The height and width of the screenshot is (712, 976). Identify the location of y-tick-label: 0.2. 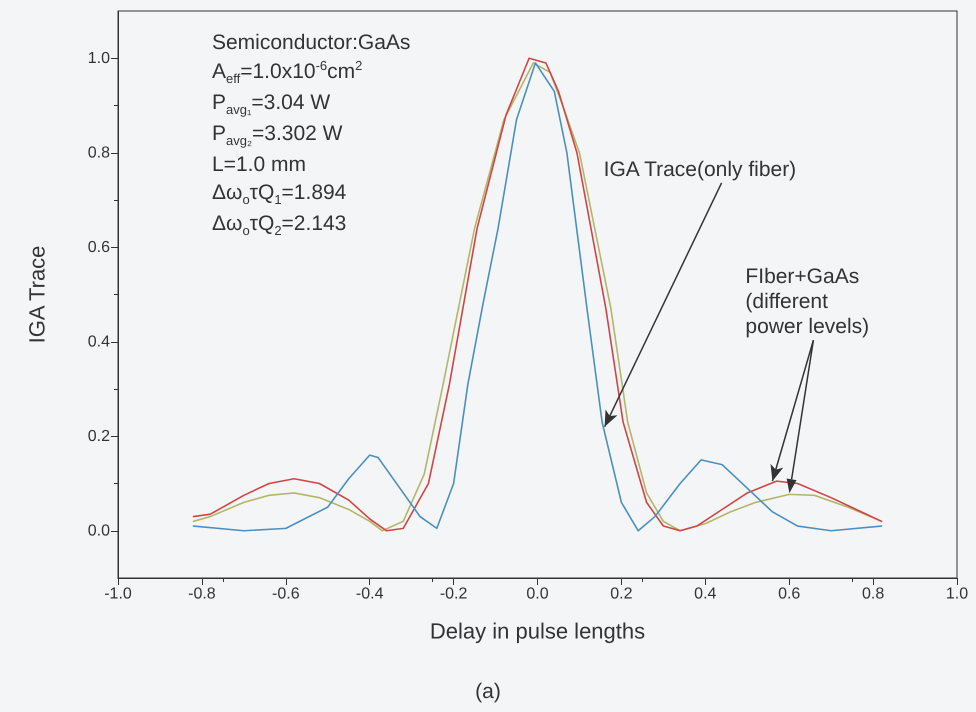
(99, 436).